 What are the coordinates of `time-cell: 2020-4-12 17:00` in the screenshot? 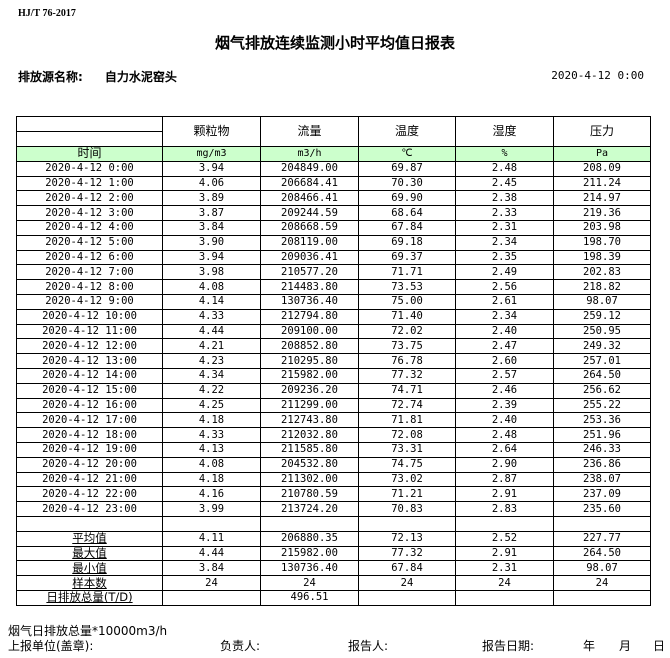 It's located at (89, 420).